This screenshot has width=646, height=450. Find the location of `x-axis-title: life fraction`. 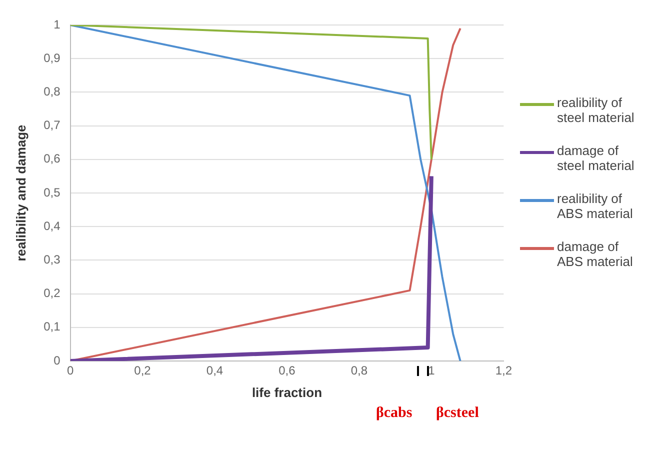

x-axis-title: life fraction is located at coordinates (287, 392).